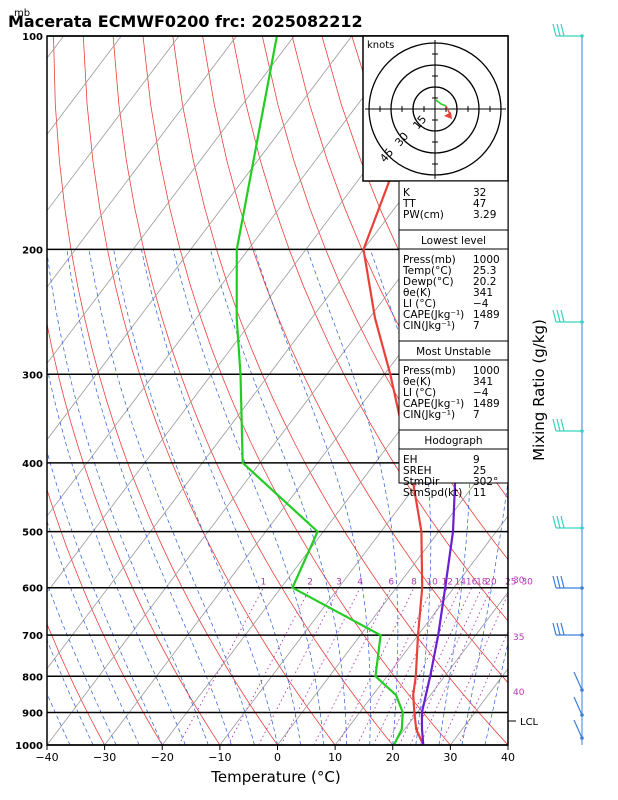  What do you see at coordinates (391, 583) in the screenshot?
I see `mixing-ratio-label: 6` at bounding box center [391, 583].